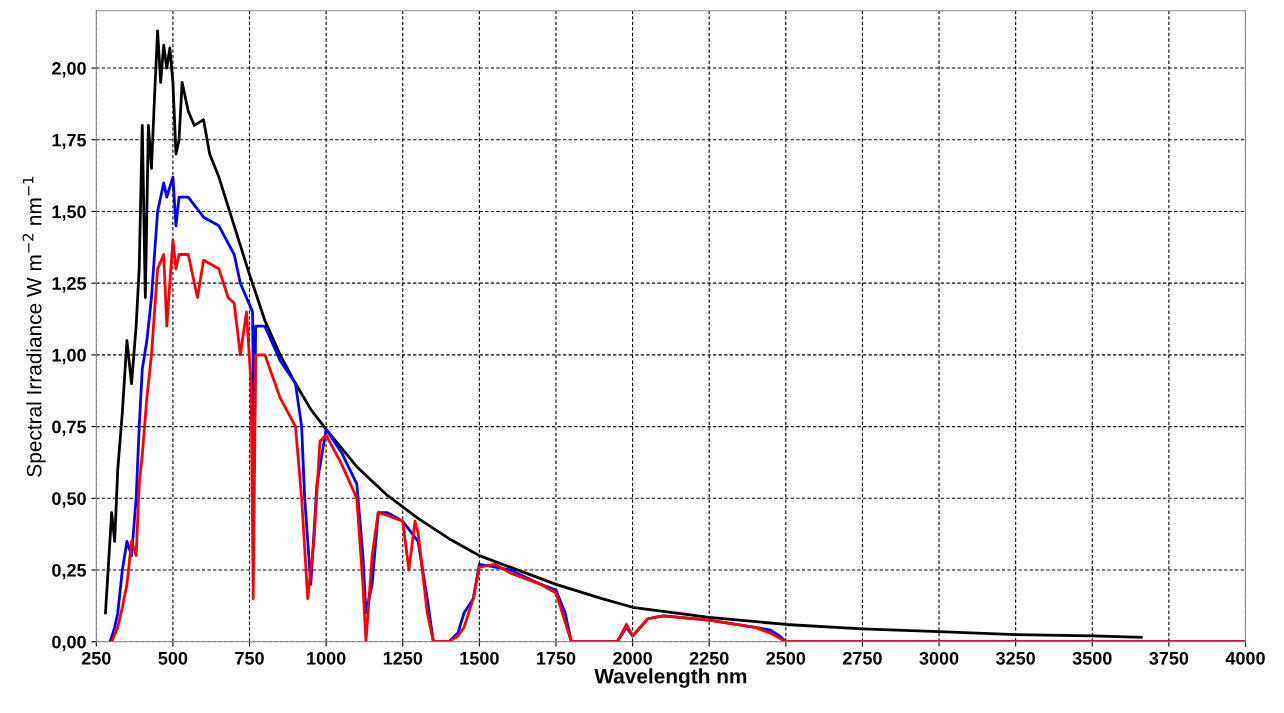 The image size is (1284, 713). Describe the element at coordinates (479, 658) in the screenshot. I see `x-tick-label: 1500` at that location.